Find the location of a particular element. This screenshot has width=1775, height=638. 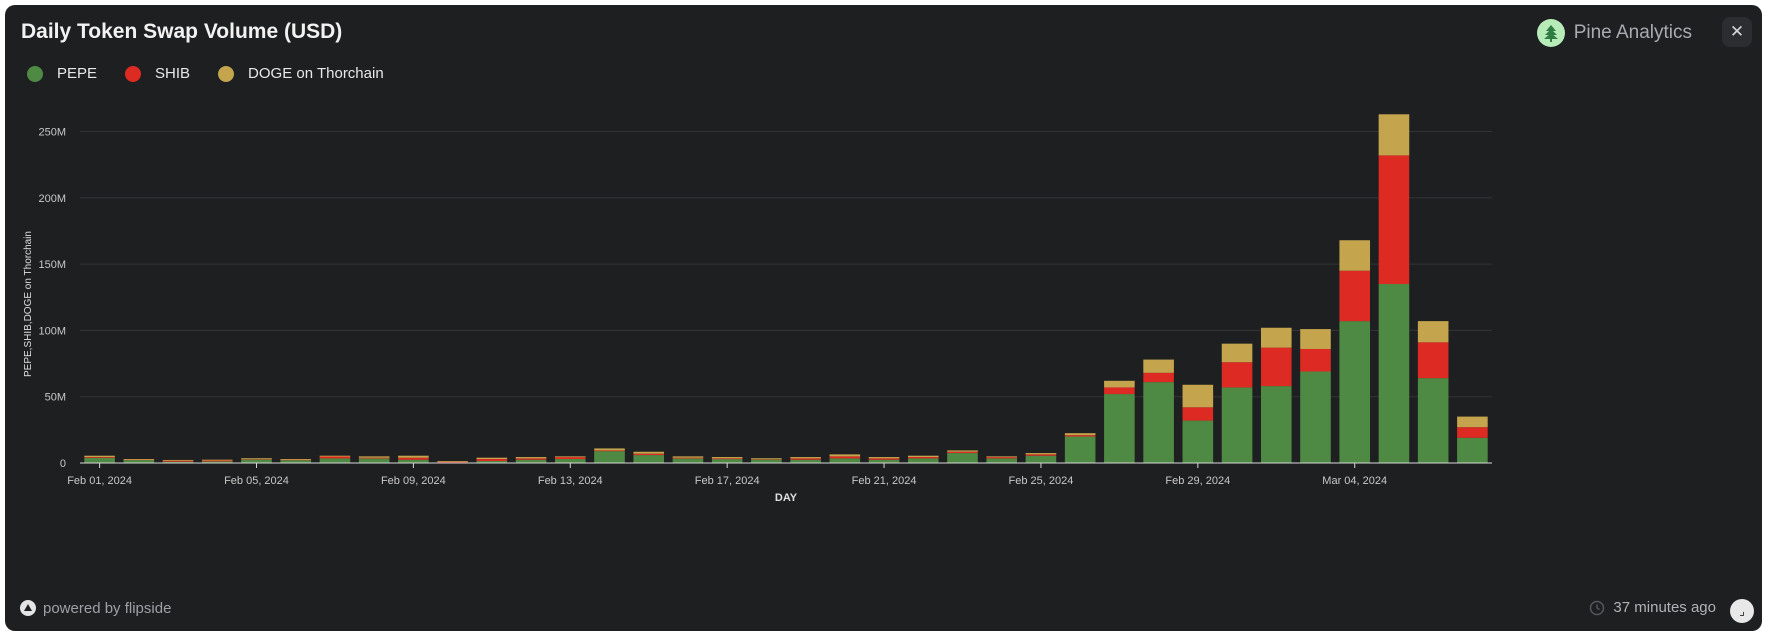

resize-icon: ⌟ is located at coordinates (1742, 611).